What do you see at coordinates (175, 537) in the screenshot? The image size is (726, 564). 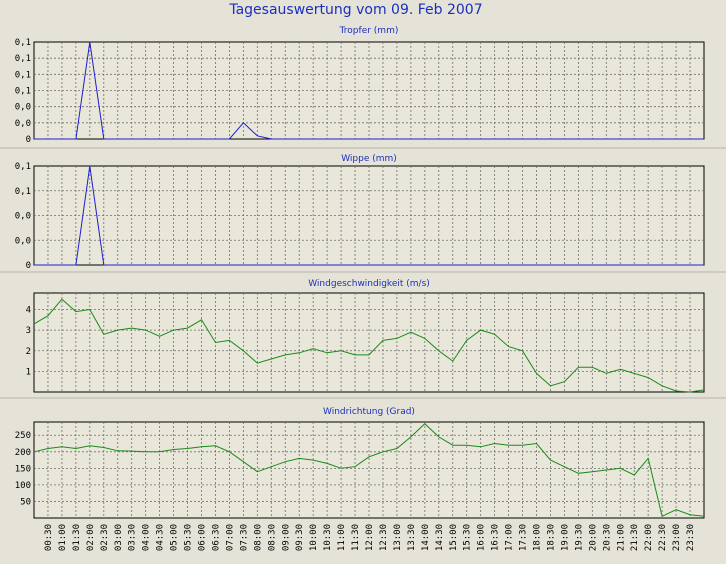 I see `x-tick-label: 05:00` at bounding box center [175, 537].